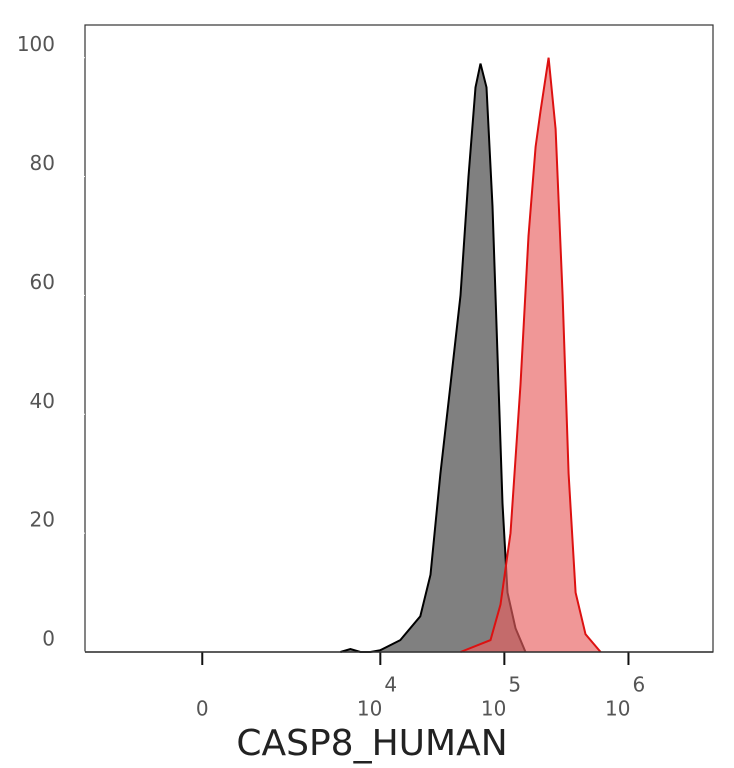 Image resolution: width=734 pixels, height=768 pixels. Describe the element at coordinates (36, 44) in the screenshot. I see `y-tick-label: 100` at that location.